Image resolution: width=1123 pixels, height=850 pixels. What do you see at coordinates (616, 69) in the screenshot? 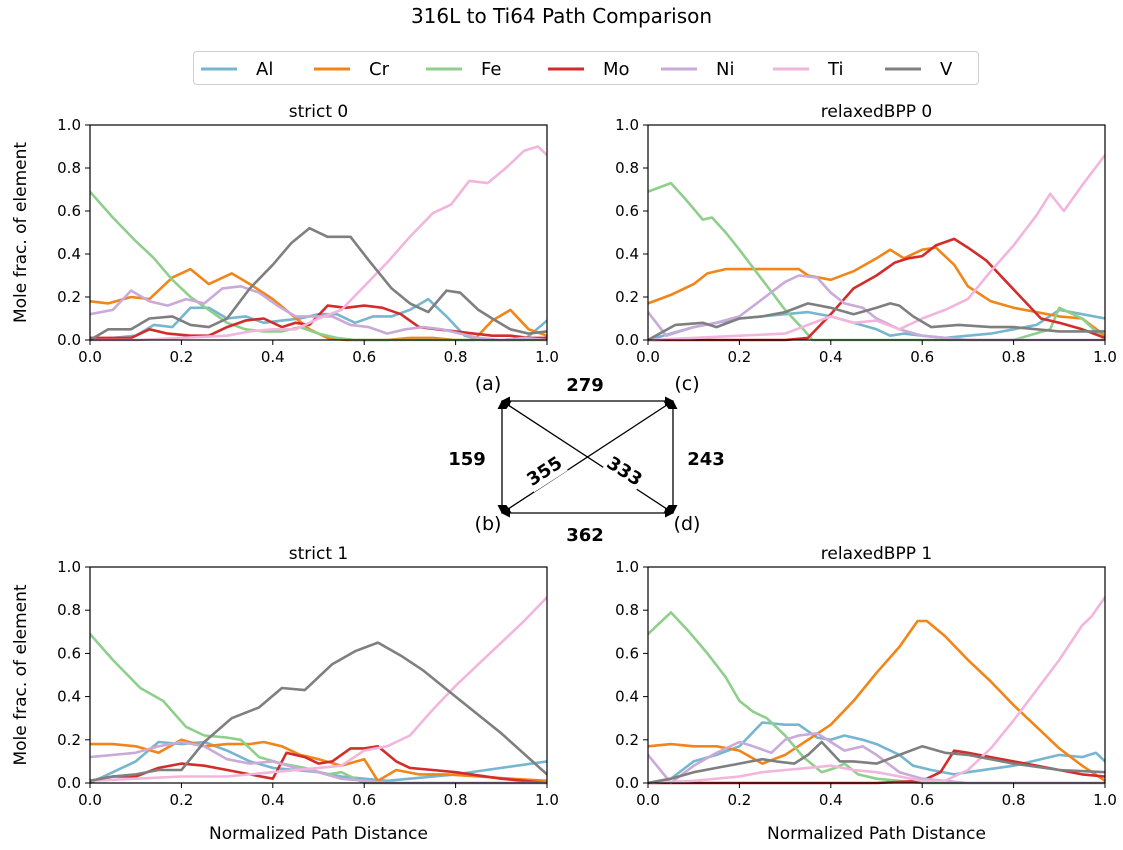
I see `legend-label: Mo` at bounding box center [616, 69].